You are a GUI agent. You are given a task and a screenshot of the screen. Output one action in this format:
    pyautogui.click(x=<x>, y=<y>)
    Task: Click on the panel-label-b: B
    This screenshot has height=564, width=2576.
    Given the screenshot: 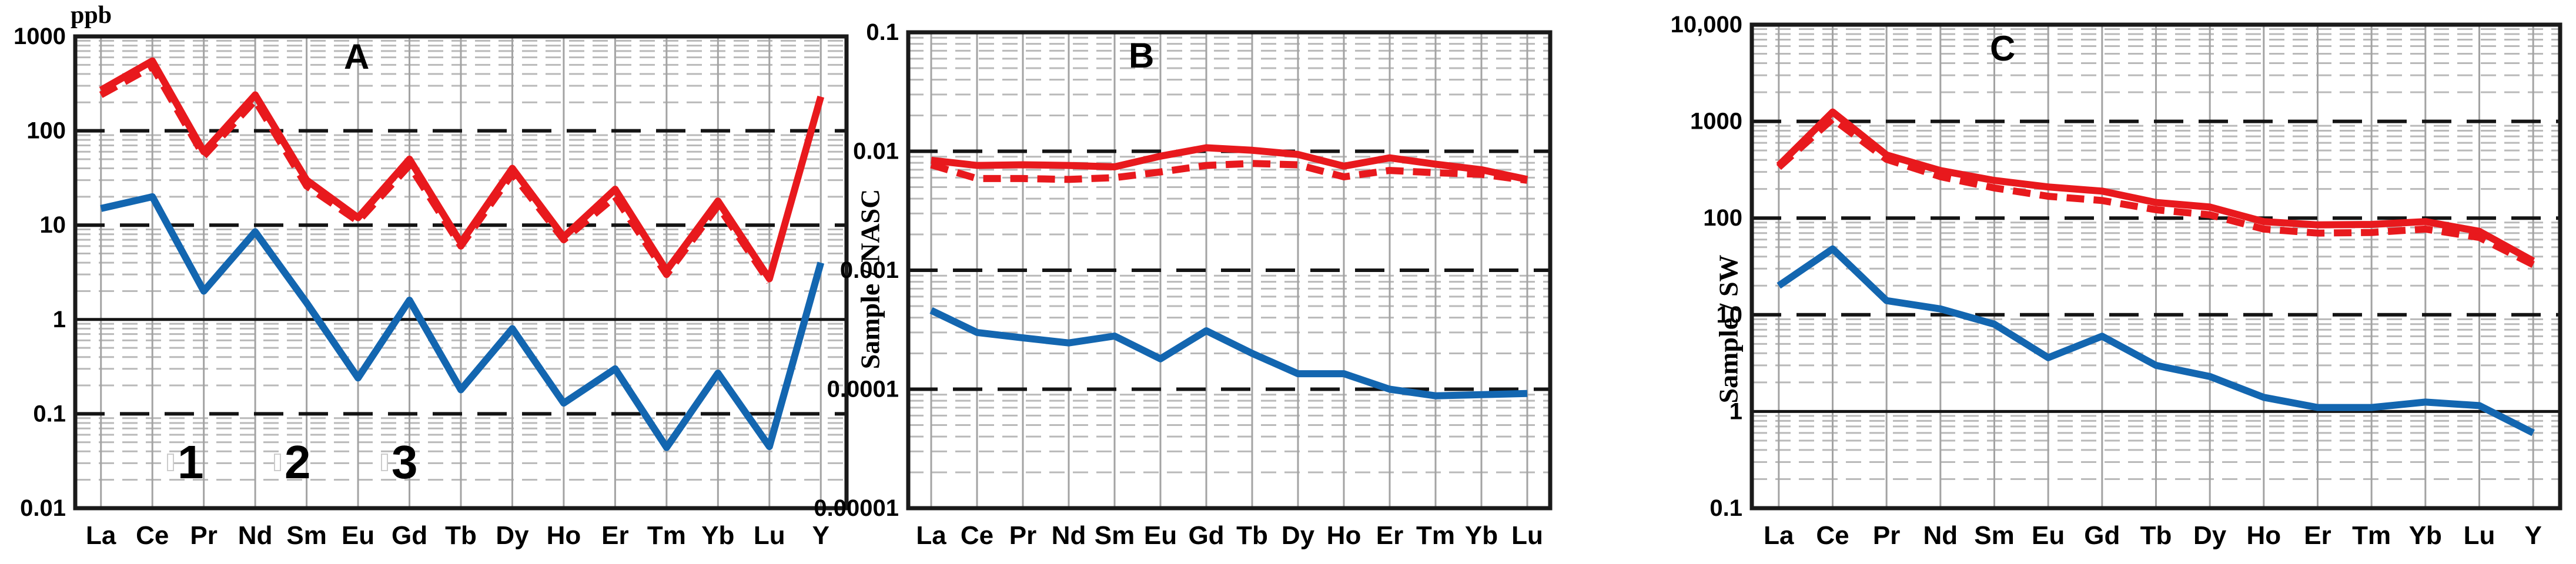 What is the action you would take?
    pyautogui.click(x=1142, y=56)
    